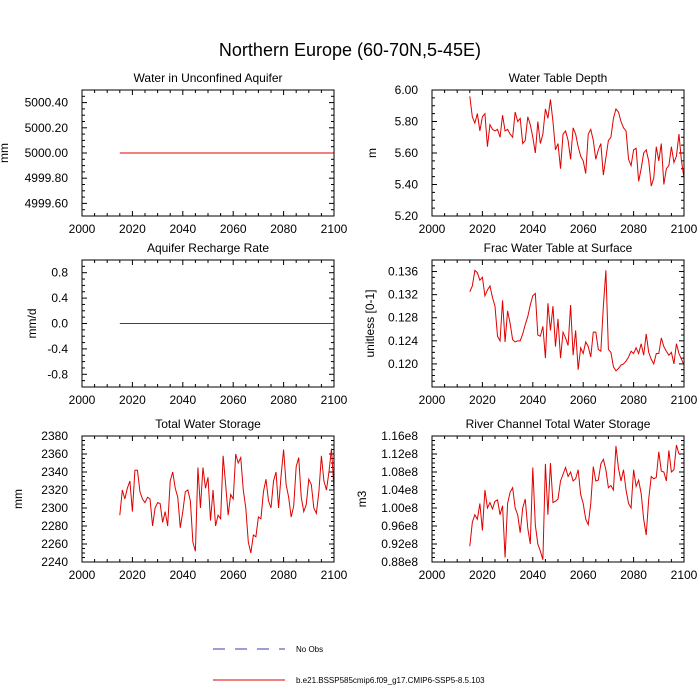  Describe the element at coordinates (54, 526) in the screenshot. I see `y-tick-label: 2280` at that location.